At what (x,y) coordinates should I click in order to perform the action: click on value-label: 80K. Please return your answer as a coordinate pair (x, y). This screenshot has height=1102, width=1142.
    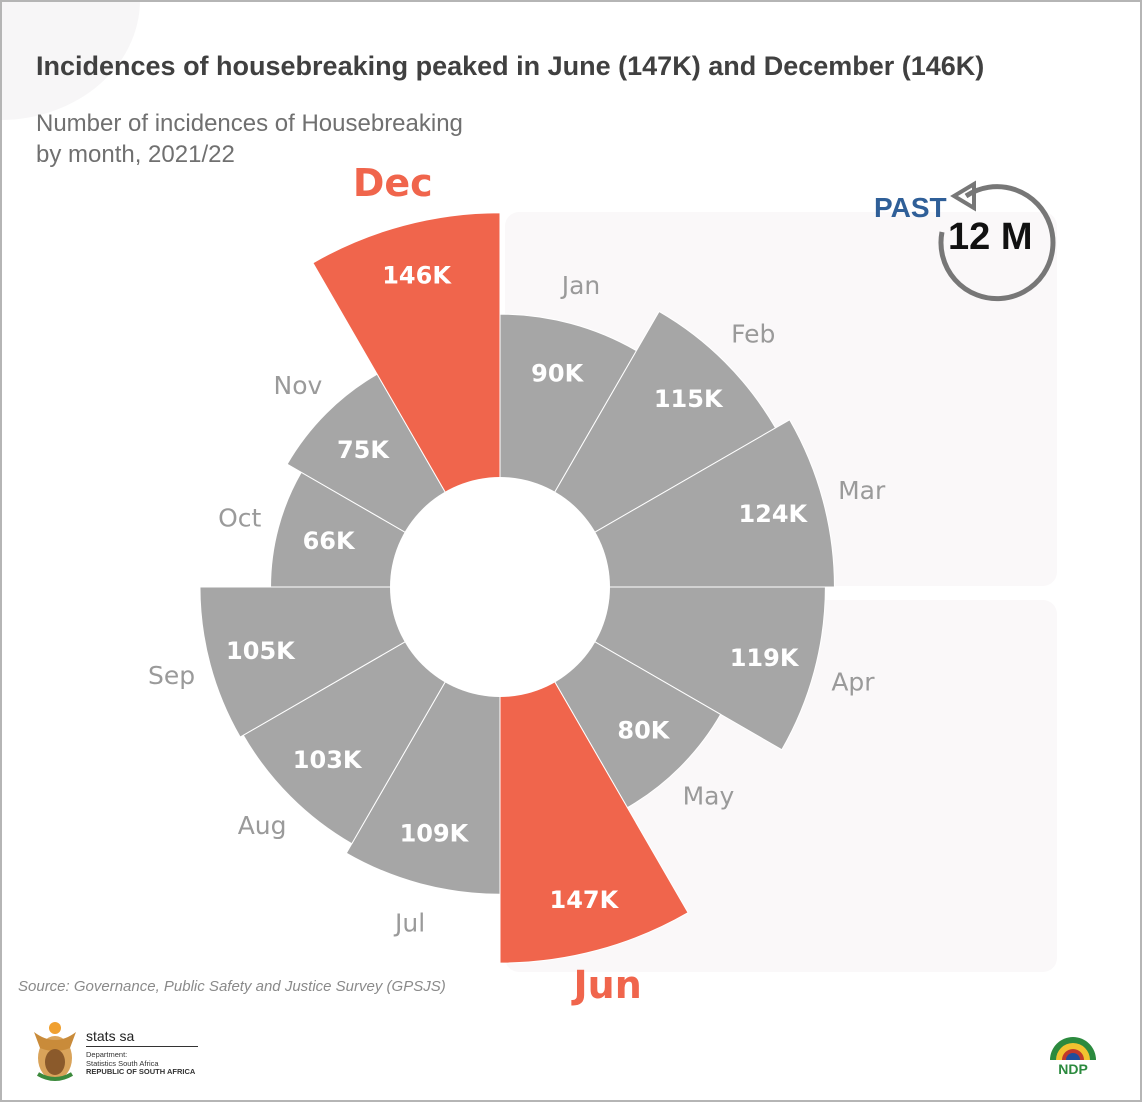
    Looking at the image, I should click on (643, 730).